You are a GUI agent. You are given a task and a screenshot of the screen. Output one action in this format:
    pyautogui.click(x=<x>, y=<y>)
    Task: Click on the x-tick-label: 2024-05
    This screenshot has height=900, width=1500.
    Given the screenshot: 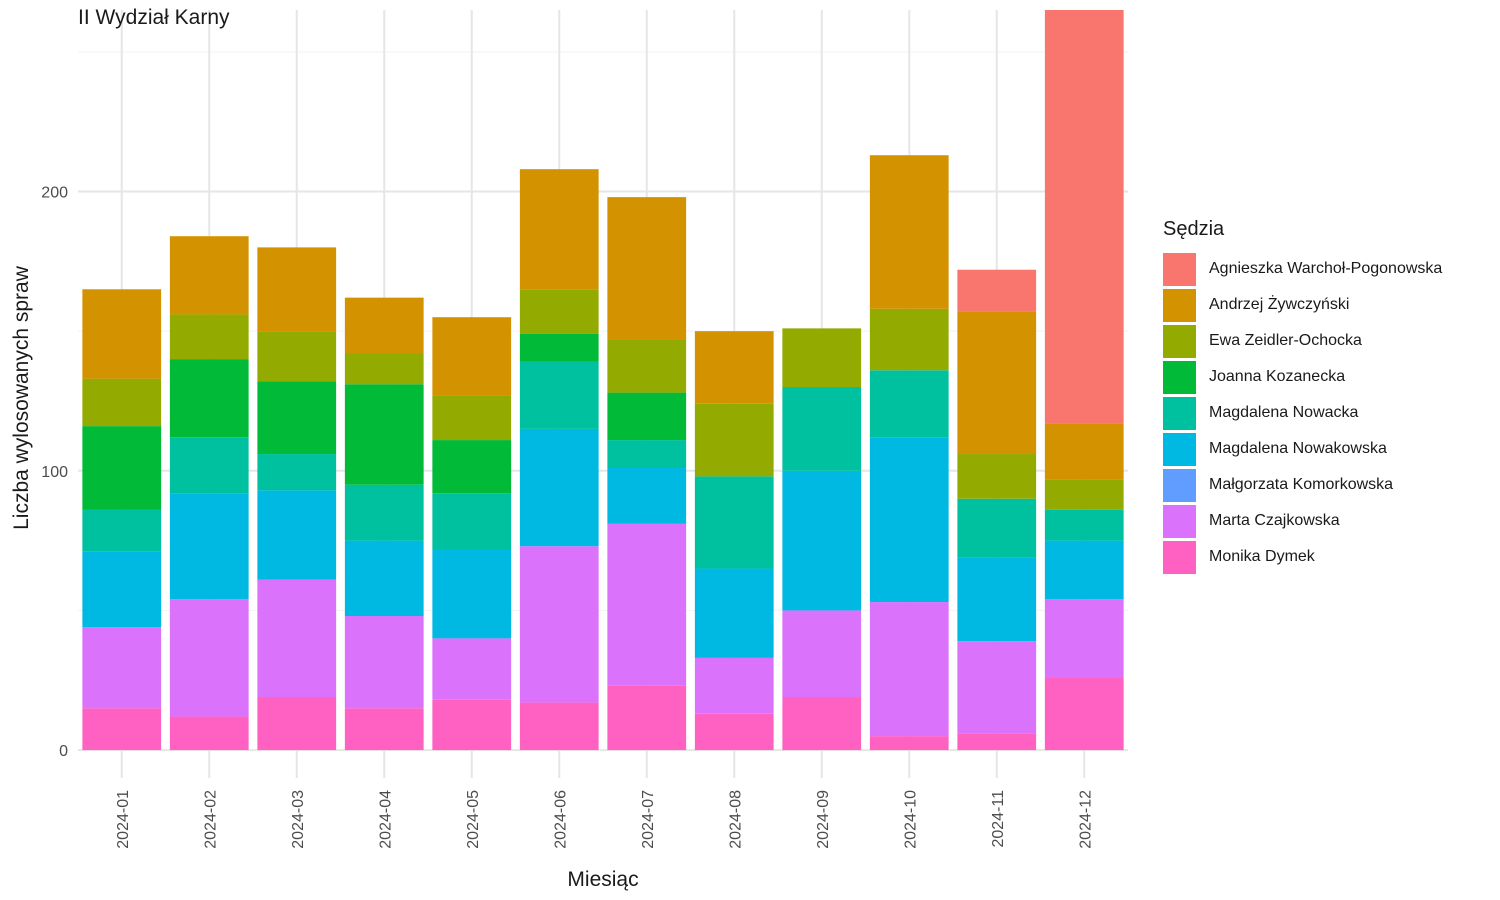 What is the action you would take?
    pyautogui.click(x=473, y=819)
    